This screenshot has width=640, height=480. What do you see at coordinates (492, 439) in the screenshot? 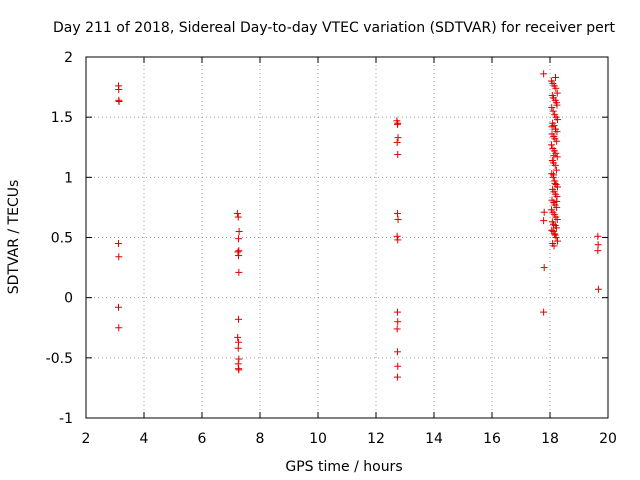
I see `x-tick-label: 16` at bounding box center [492, 439].